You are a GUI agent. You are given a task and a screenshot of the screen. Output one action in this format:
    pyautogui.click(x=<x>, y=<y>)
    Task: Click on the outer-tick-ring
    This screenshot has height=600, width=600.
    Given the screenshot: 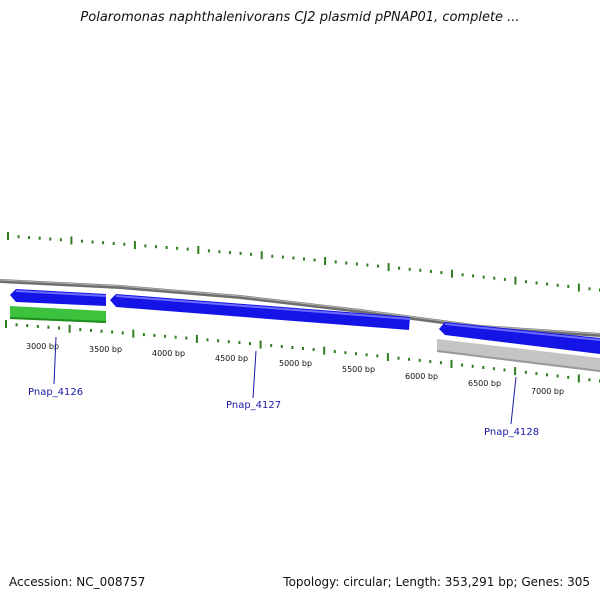 What is the action you would take?
    pyautogui.click(x=303, y=262)
    